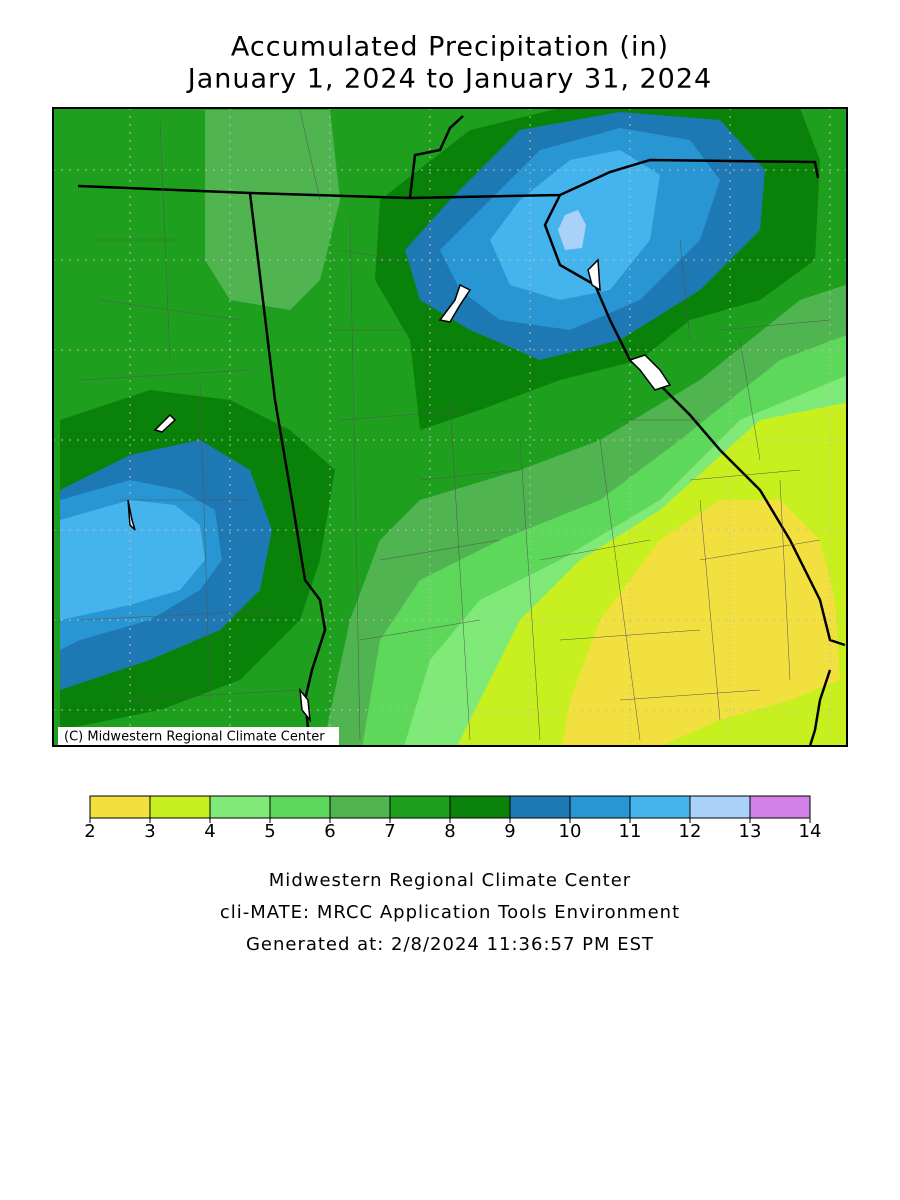  Describe the element at coordinates (269, 831) in the screenshot. I see `legend-tick-label: 5` at that location.